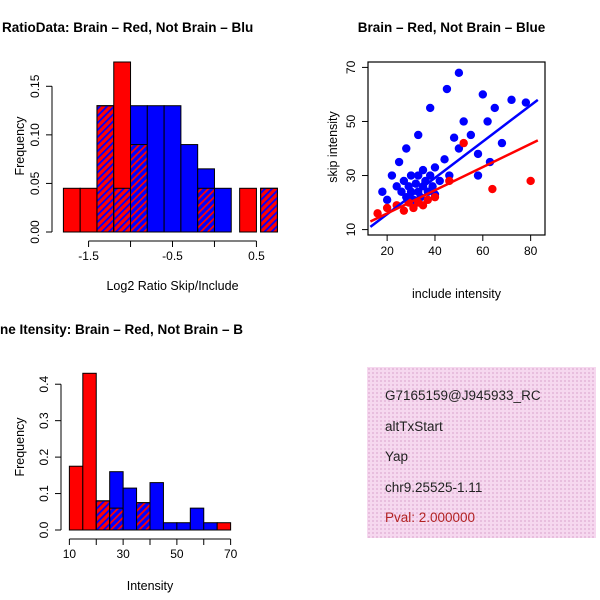 The width and height of the screenshot is (600, 600). I want to click on tick-label: 60, so click(483, 251).